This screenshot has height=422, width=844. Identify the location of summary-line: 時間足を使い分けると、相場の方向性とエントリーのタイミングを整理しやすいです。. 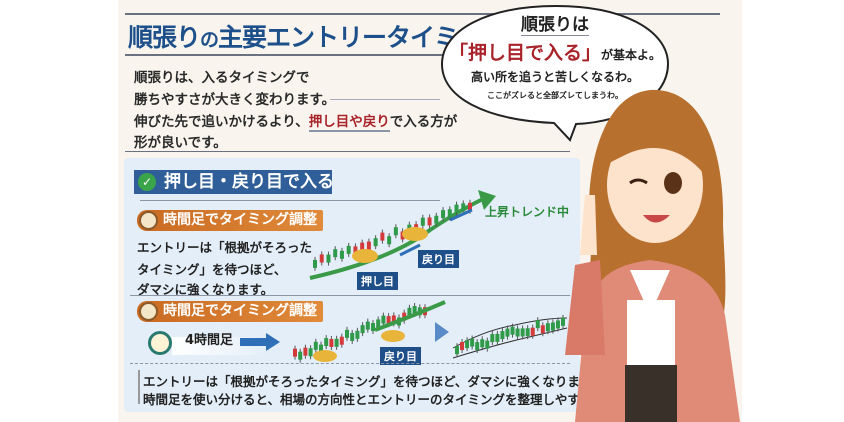
(386, 399).